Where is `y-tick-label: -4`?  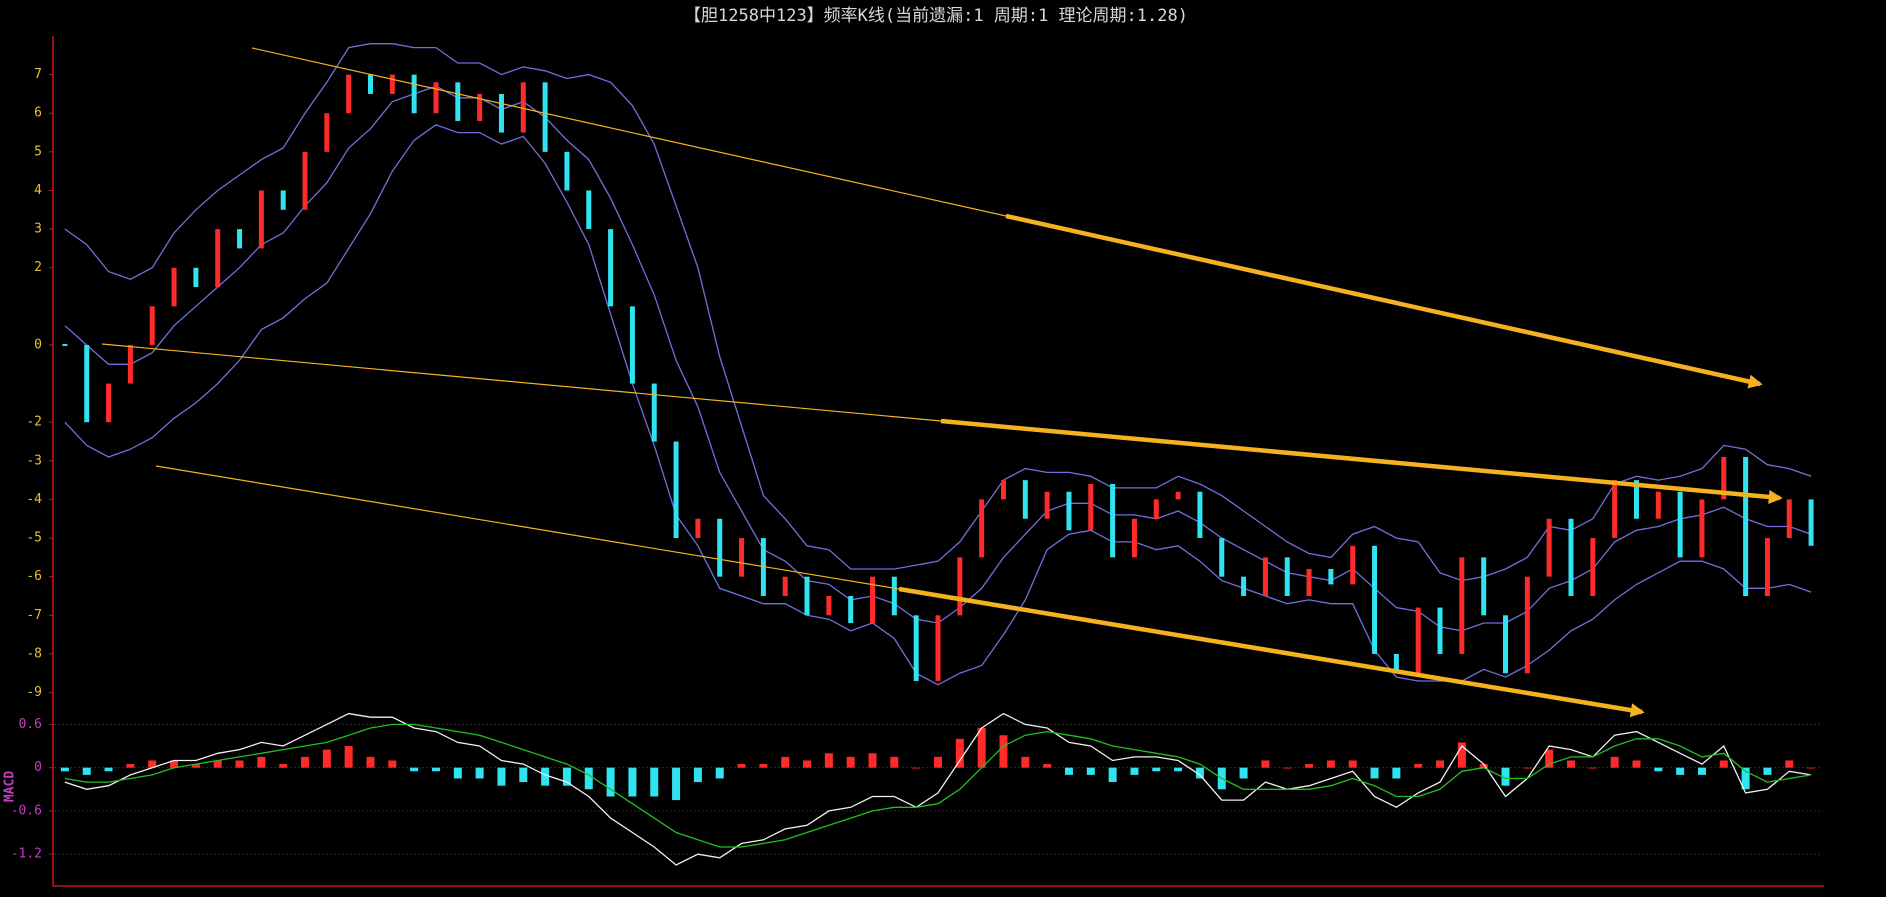
y-tick-label: -4 is located at coordinates (34, 499).